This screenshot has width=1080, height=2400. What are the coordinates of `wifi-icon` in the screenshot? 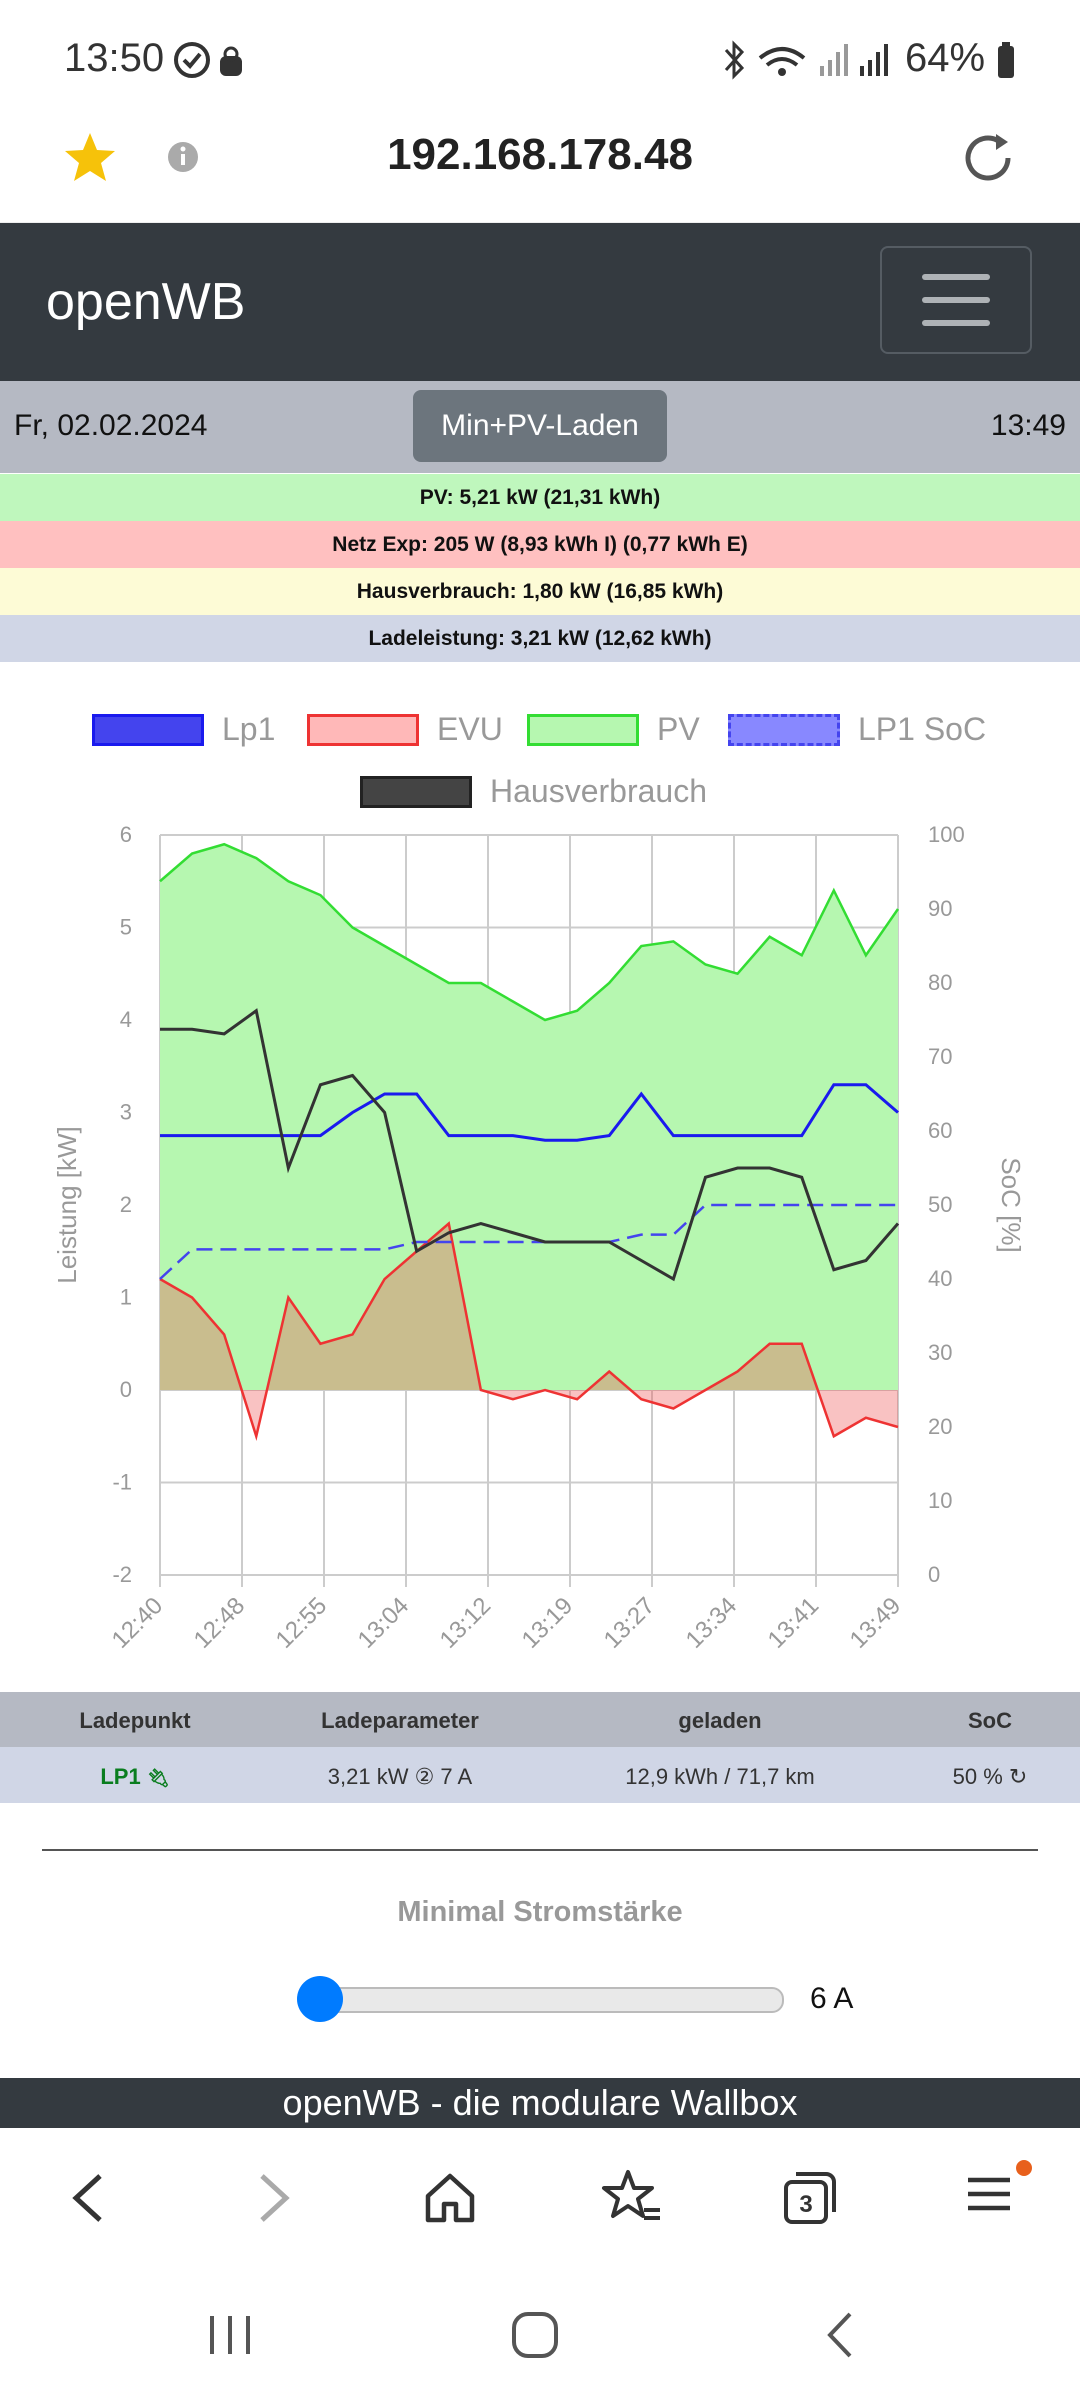 It's located at (782, 61).